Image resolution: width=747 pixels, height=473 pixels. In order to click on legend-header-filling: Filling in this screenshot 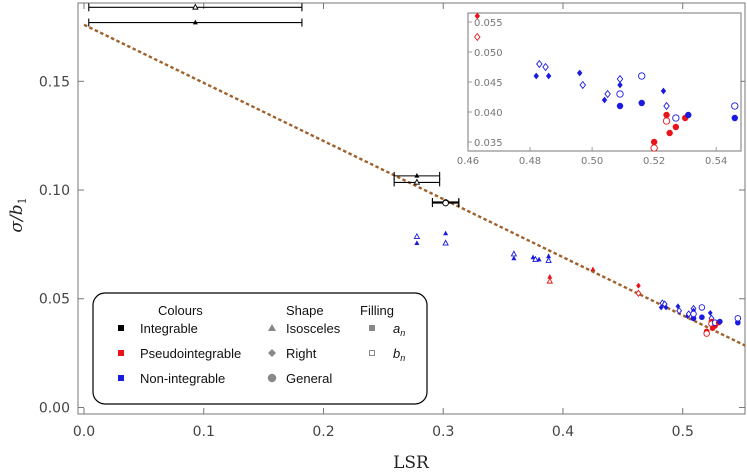, I will do `click(377, 310)`.